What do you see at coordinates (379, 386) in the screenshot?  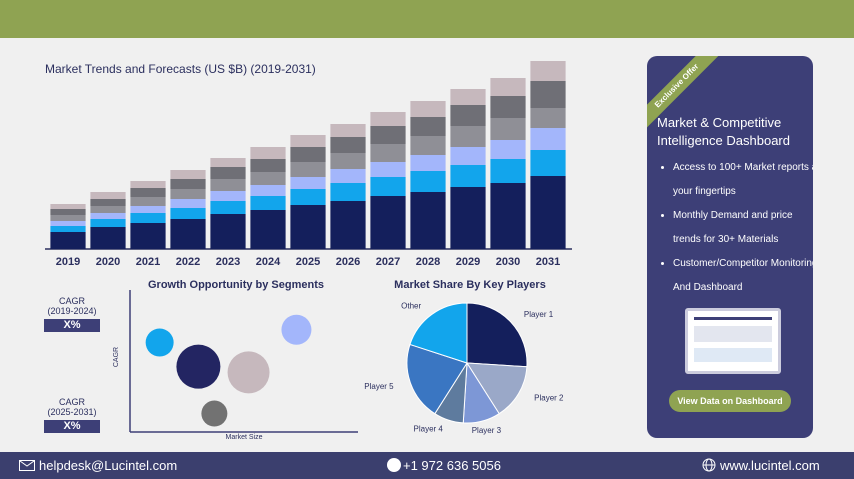 I see `pie-label: Player 5` at bounding box center [379, 386].